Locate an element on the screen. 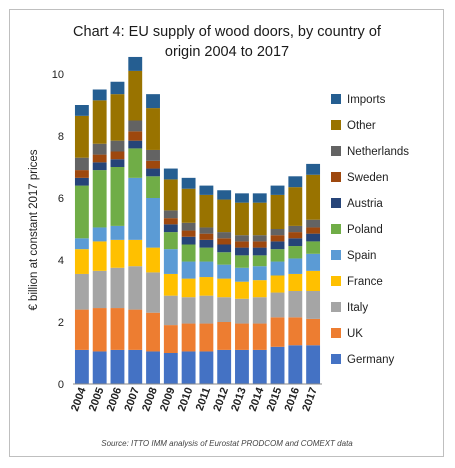 The width and height of the screenshot is (455, 468). bar-other-2015 is located at coordinates (277, 211).